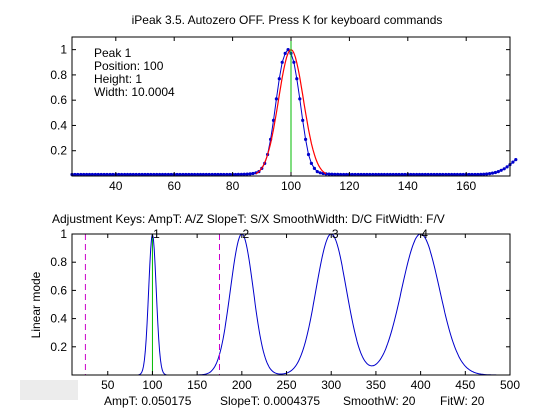  Describe the element at coordinates (58, 125) in the screenshot. I see `top-y-tick-label: 0.4` at that location.